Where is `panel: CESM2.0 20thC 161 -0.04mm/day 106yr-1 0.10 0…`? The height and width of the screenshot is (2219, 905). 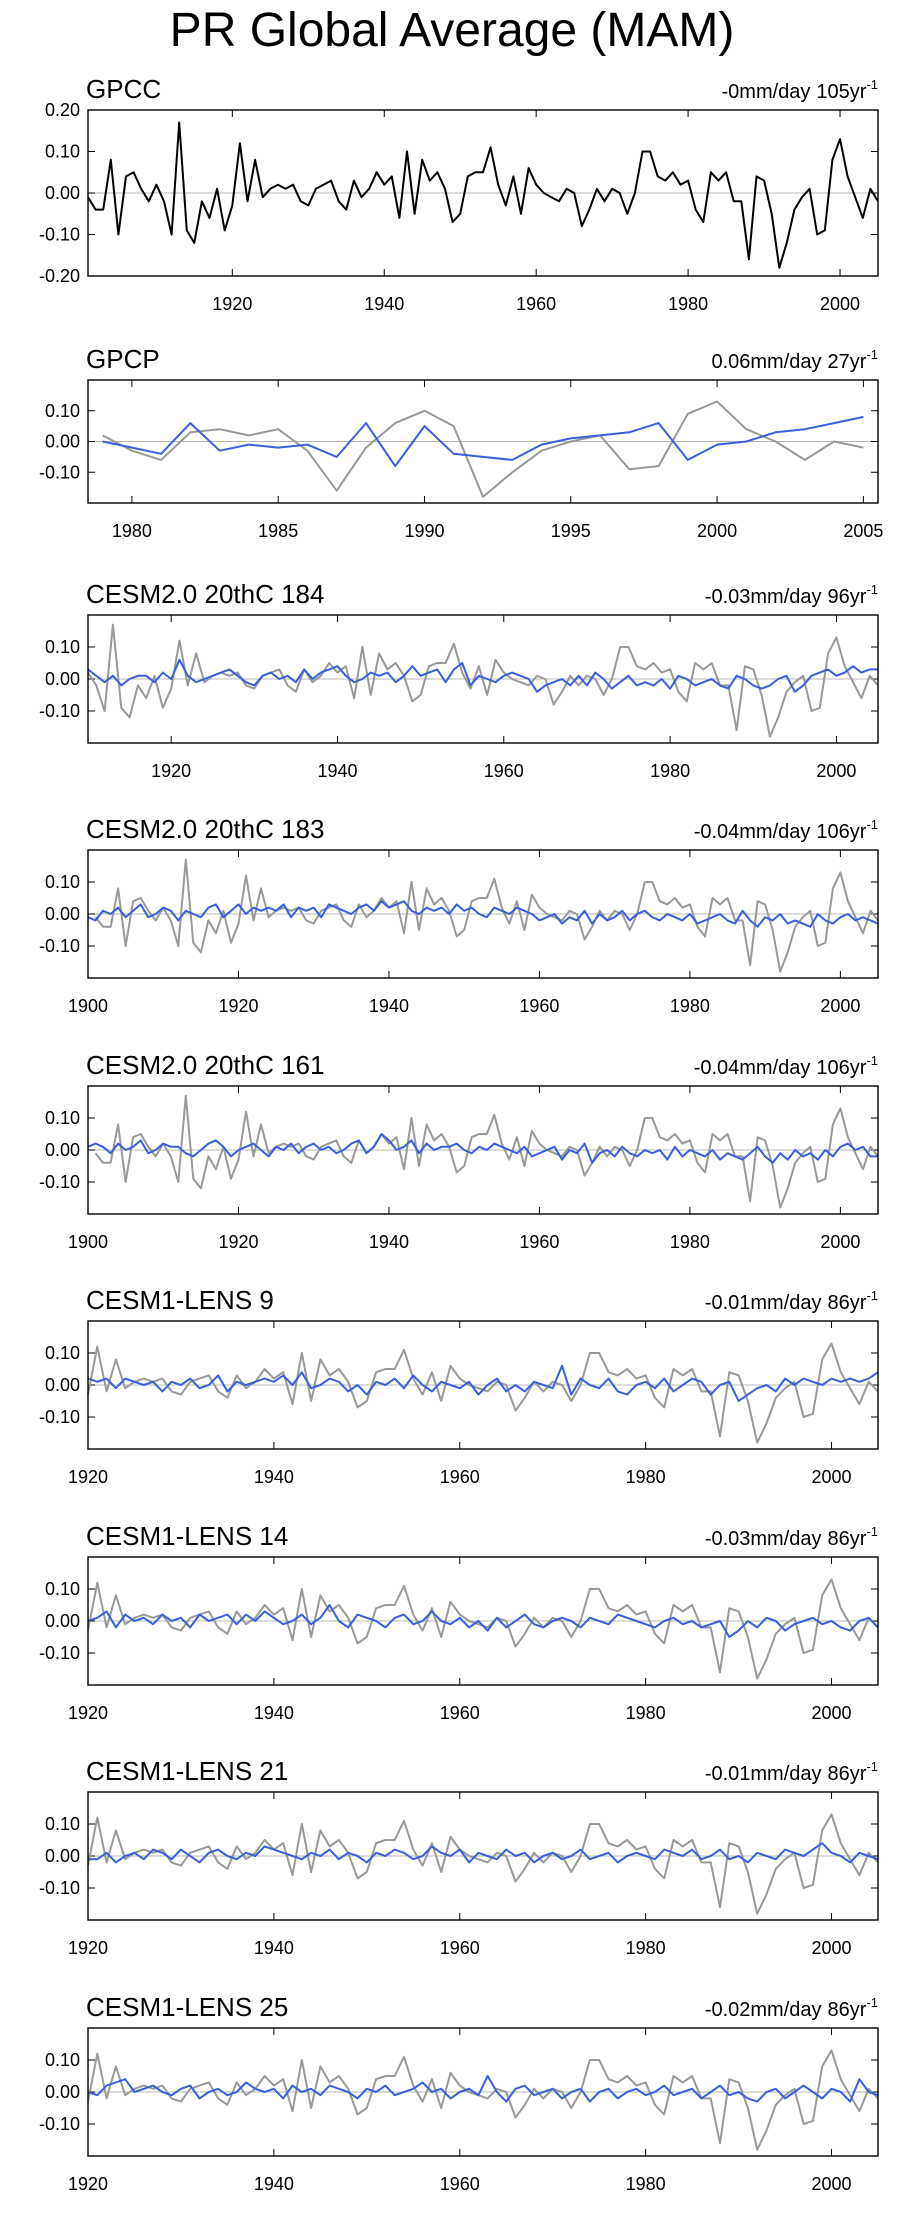
panel: CESM2.0 20thC 161 -0.04mm/day 106yr-1 0.10 0… is located at coordinates (459, 1151).